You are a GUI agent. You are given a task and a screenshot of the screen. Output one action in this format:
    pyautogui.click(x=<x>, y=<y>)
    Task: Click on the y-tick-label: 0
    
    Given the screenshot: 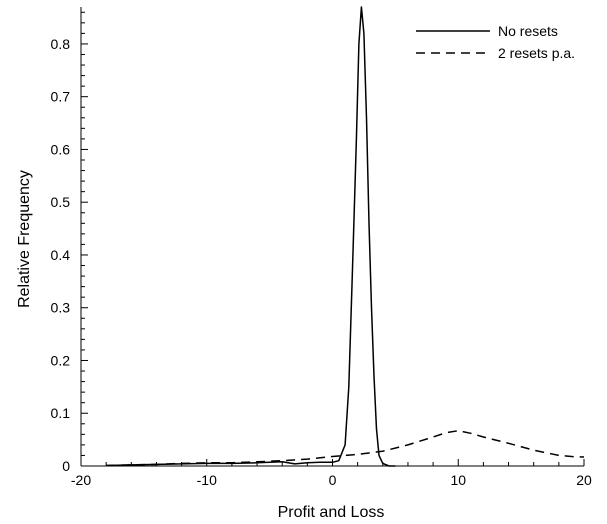 What is the action you would take?
    pyautogui.click(x=66, y=466)
    